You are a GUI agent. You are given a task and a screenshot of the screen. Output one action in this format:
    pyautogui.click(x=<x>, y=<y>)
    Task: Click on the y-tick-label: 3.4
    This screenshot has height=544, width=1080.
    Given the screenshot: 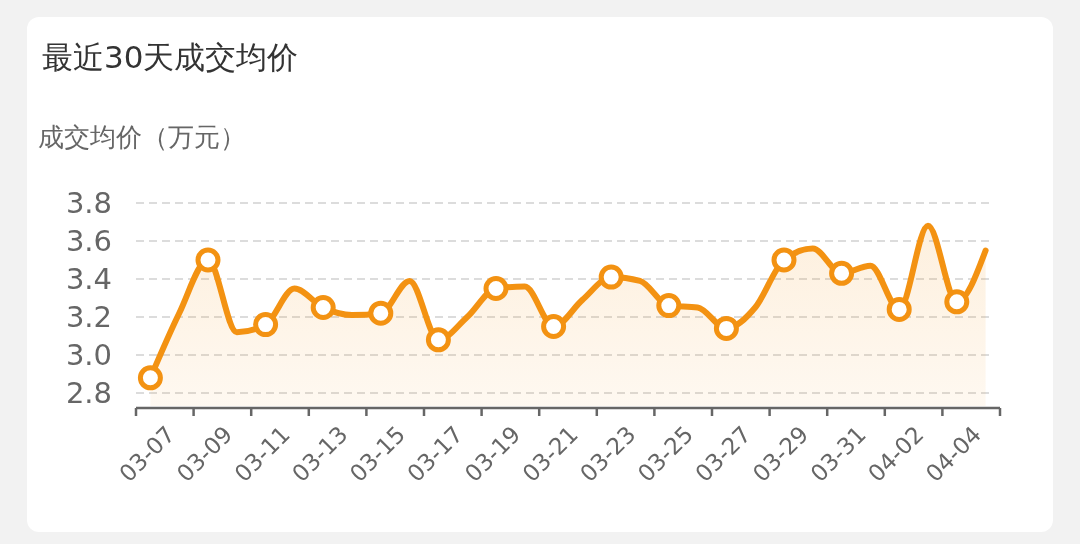 What is the action you would take?
    pyautogui.click(x=88, y=279)
    